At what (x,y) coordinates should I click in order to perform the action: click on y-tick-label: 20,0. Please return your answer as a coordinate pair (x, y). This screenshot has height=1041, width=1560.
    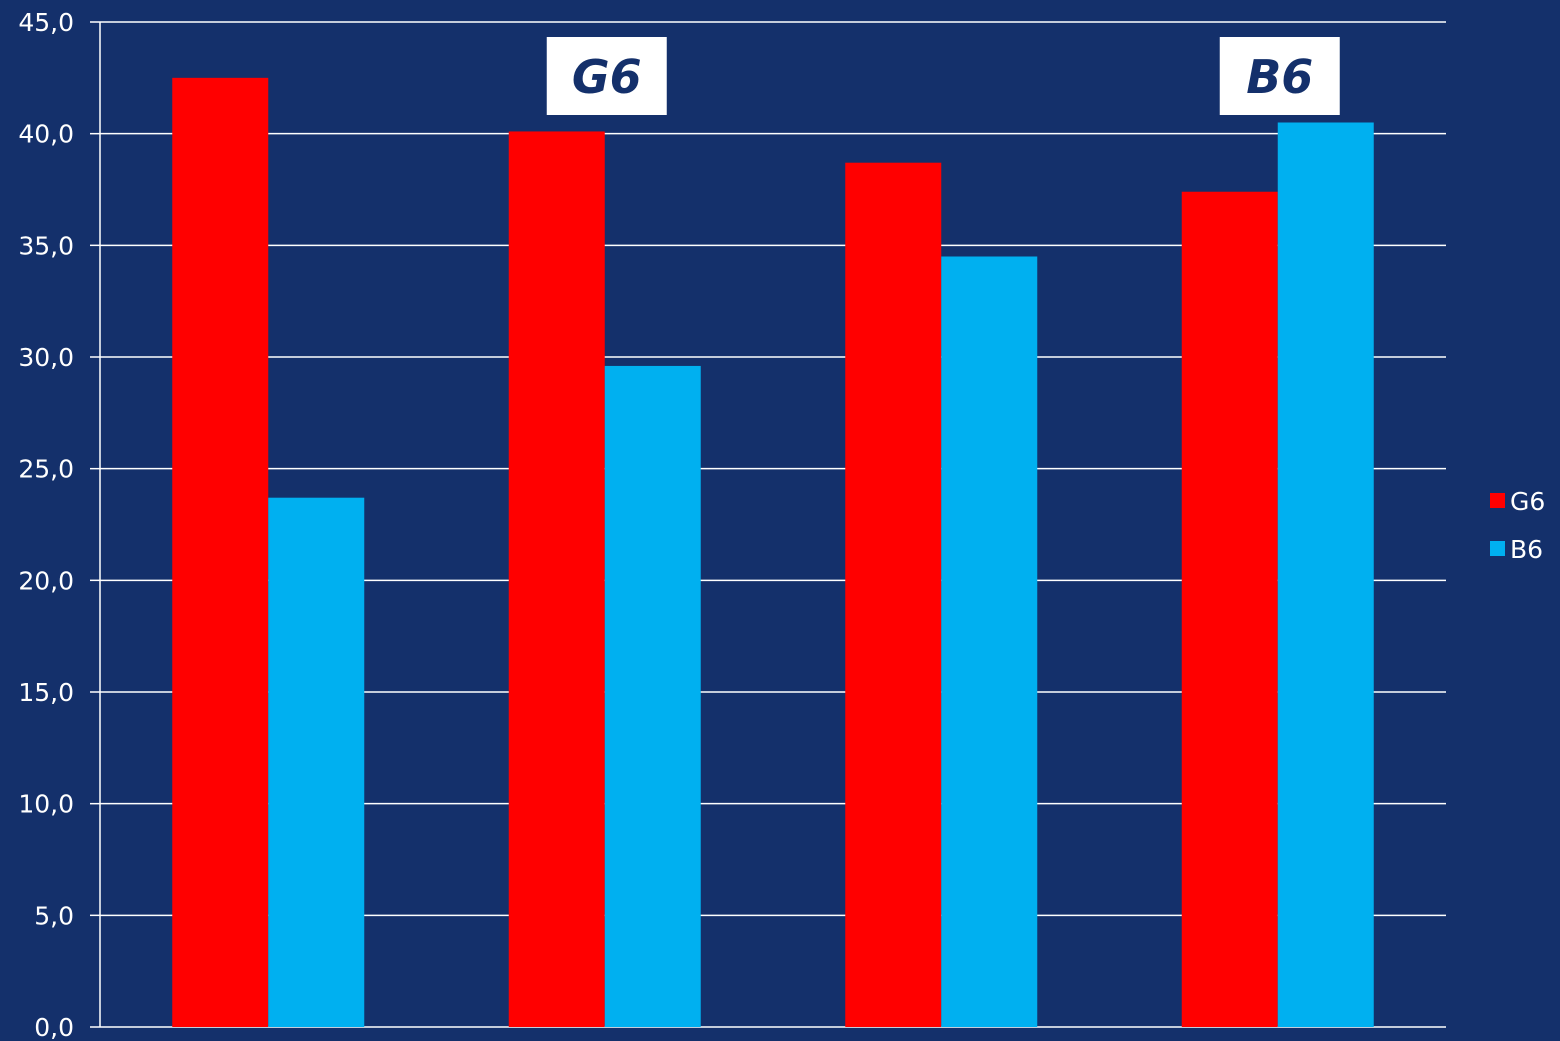
    Looking at the image, I should click on (46, 580).